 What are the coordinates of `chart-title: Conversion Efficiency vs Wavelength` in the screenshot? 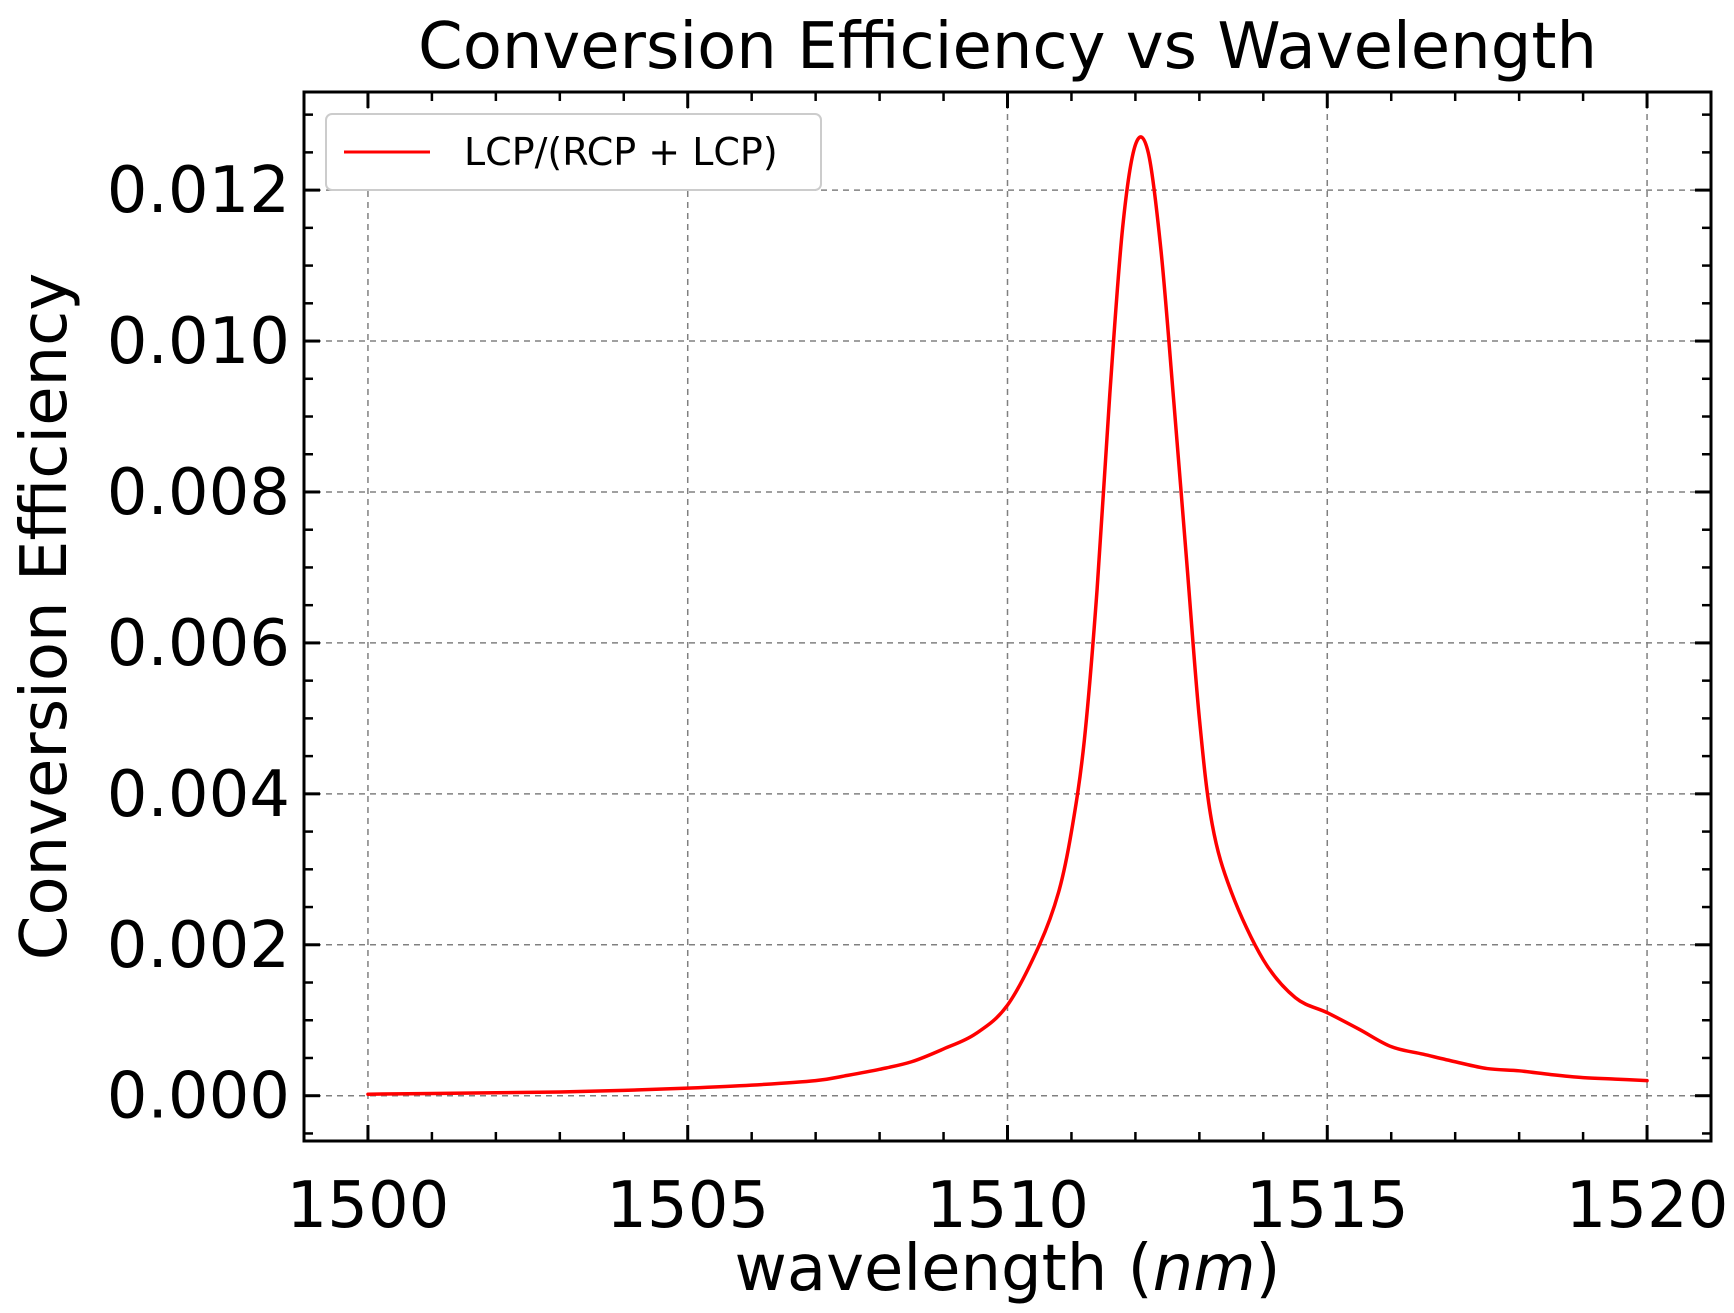 It's located at (1007, 47).